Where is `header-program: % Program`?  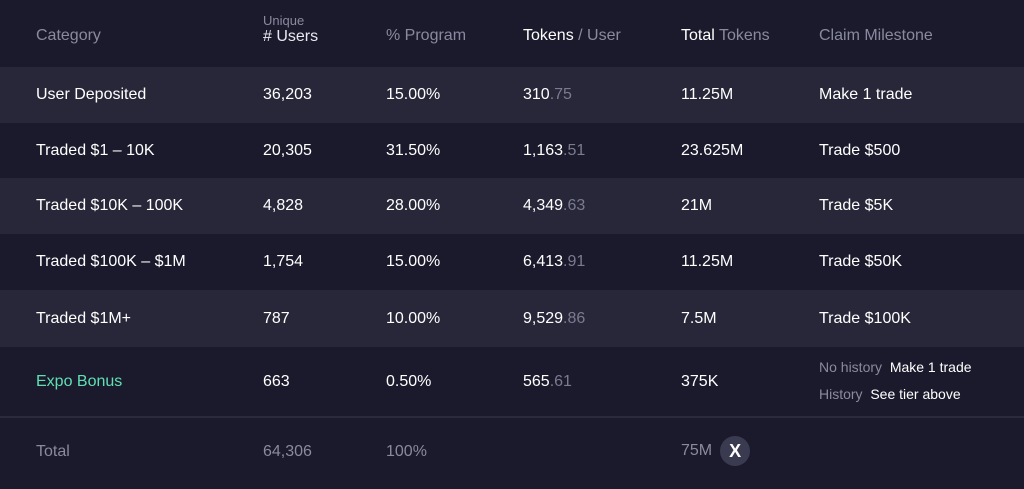
header-program: % Program is located at coordinates (426, 35).